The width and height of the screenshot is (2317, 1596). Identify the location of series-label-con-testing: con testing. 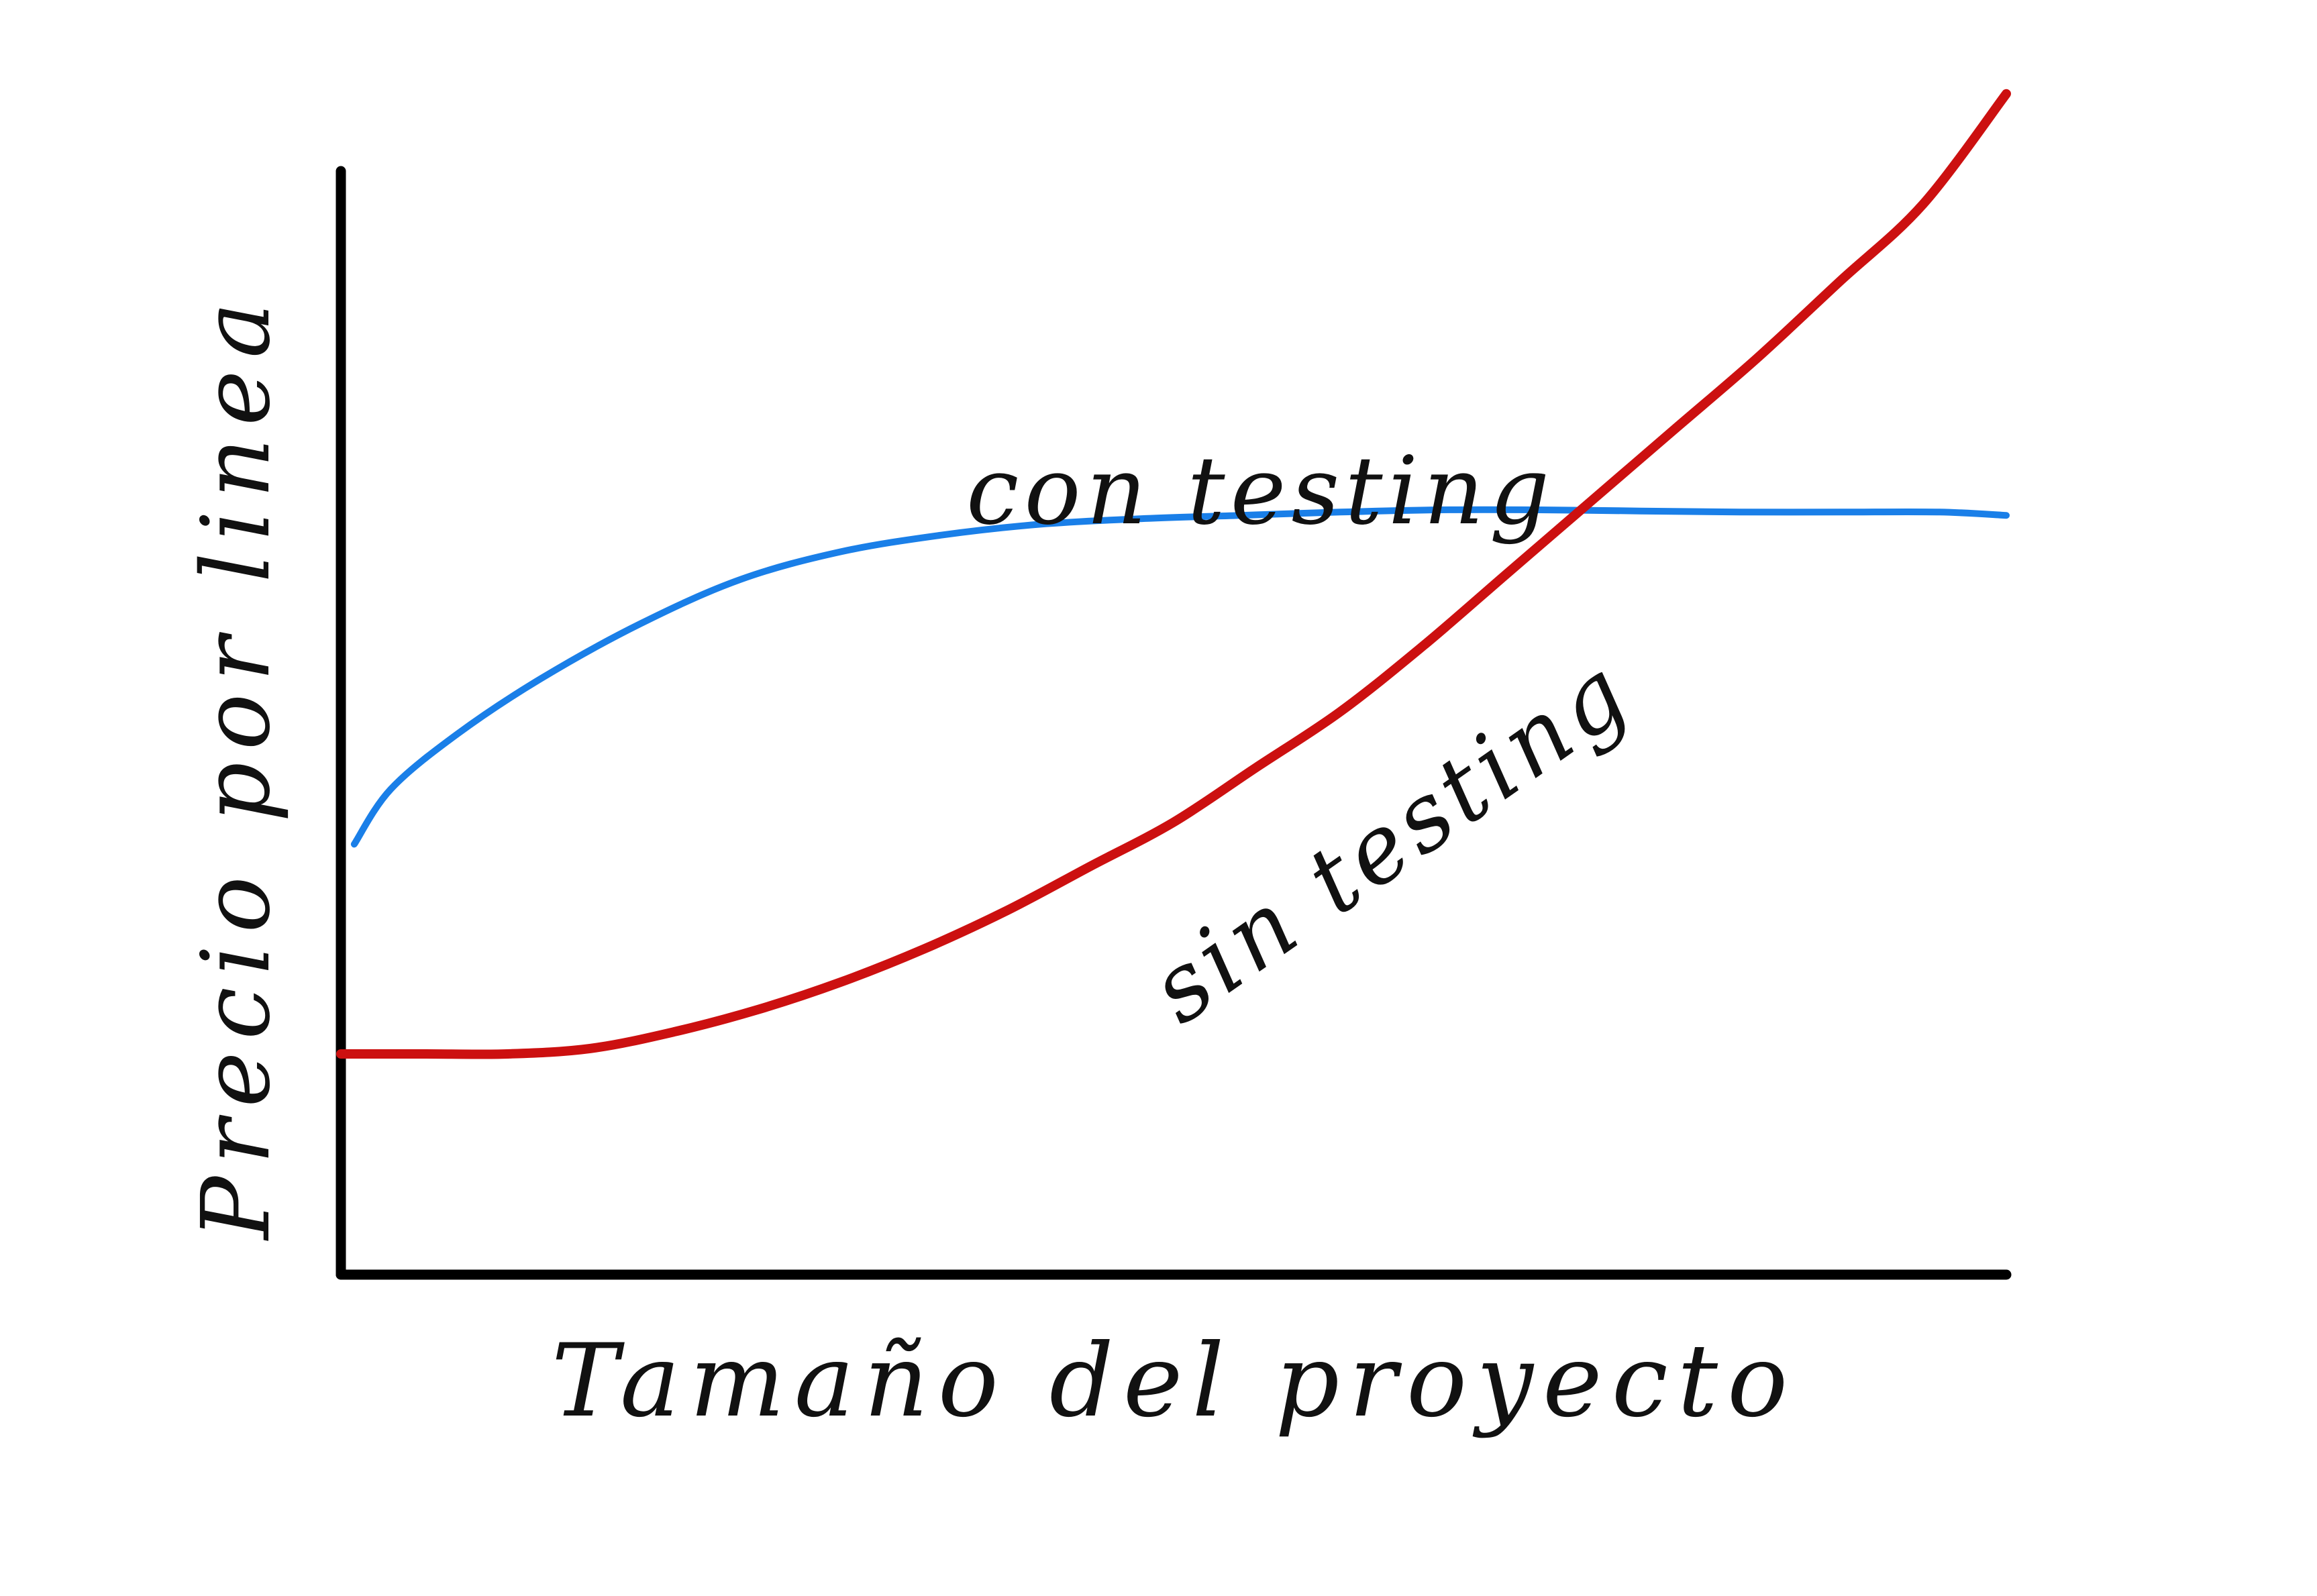
(1260, 492).